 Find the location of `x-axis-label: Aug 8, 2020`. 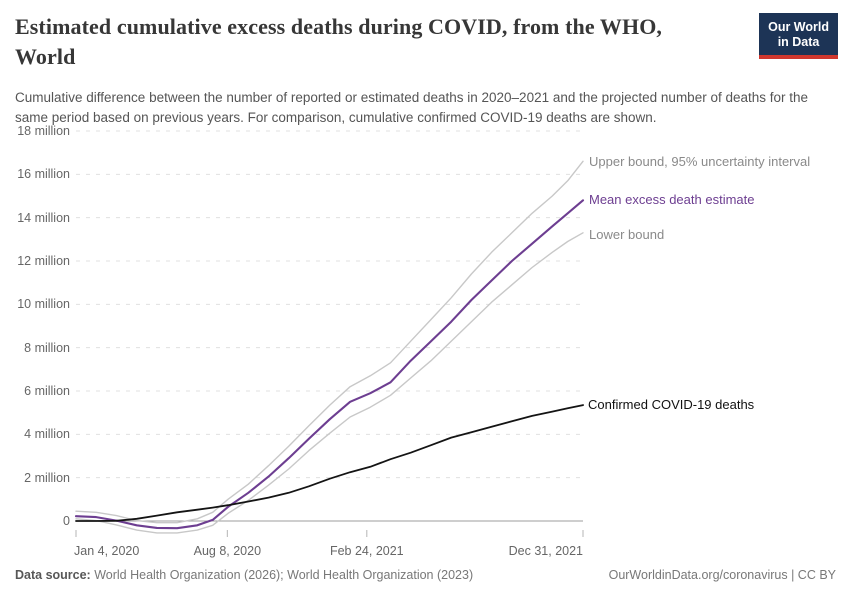

x-axis-label: Aug 8, 2020 is located at coordinates (227, 551).